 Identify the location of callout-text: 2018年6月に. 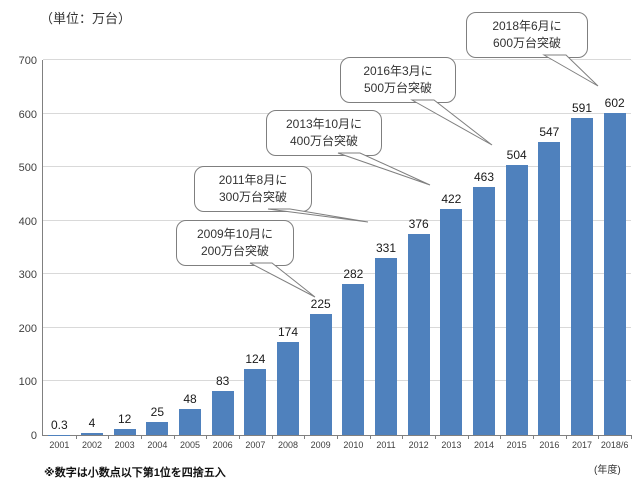
(527, 25).